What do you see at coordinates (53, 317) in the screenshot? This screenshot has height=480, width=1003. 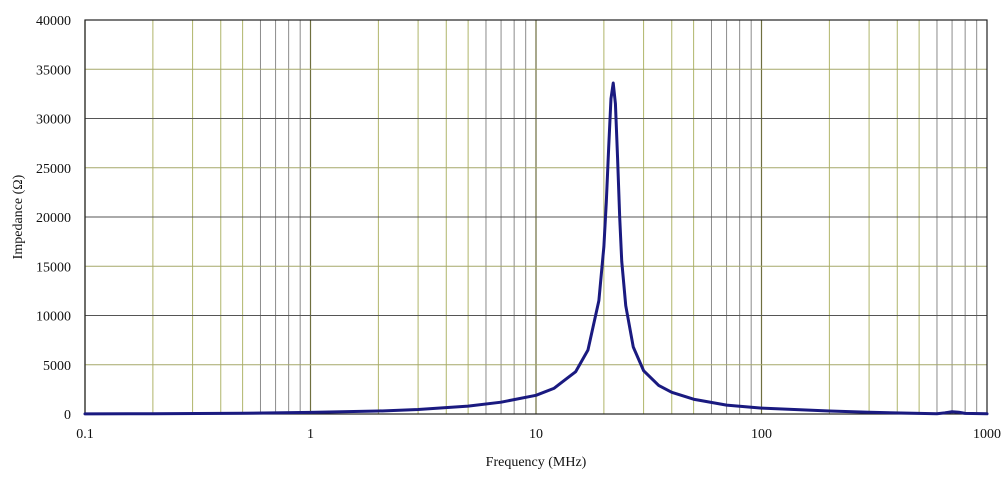 I see `y-tick-label: 10000` at bounding box center [53, 317].